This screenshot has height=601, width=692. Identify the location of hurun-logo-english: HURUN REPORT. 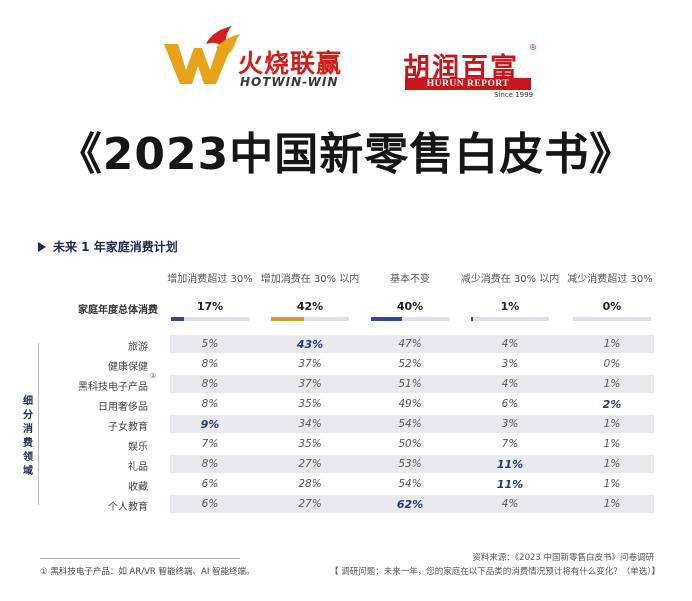
(468, 84).